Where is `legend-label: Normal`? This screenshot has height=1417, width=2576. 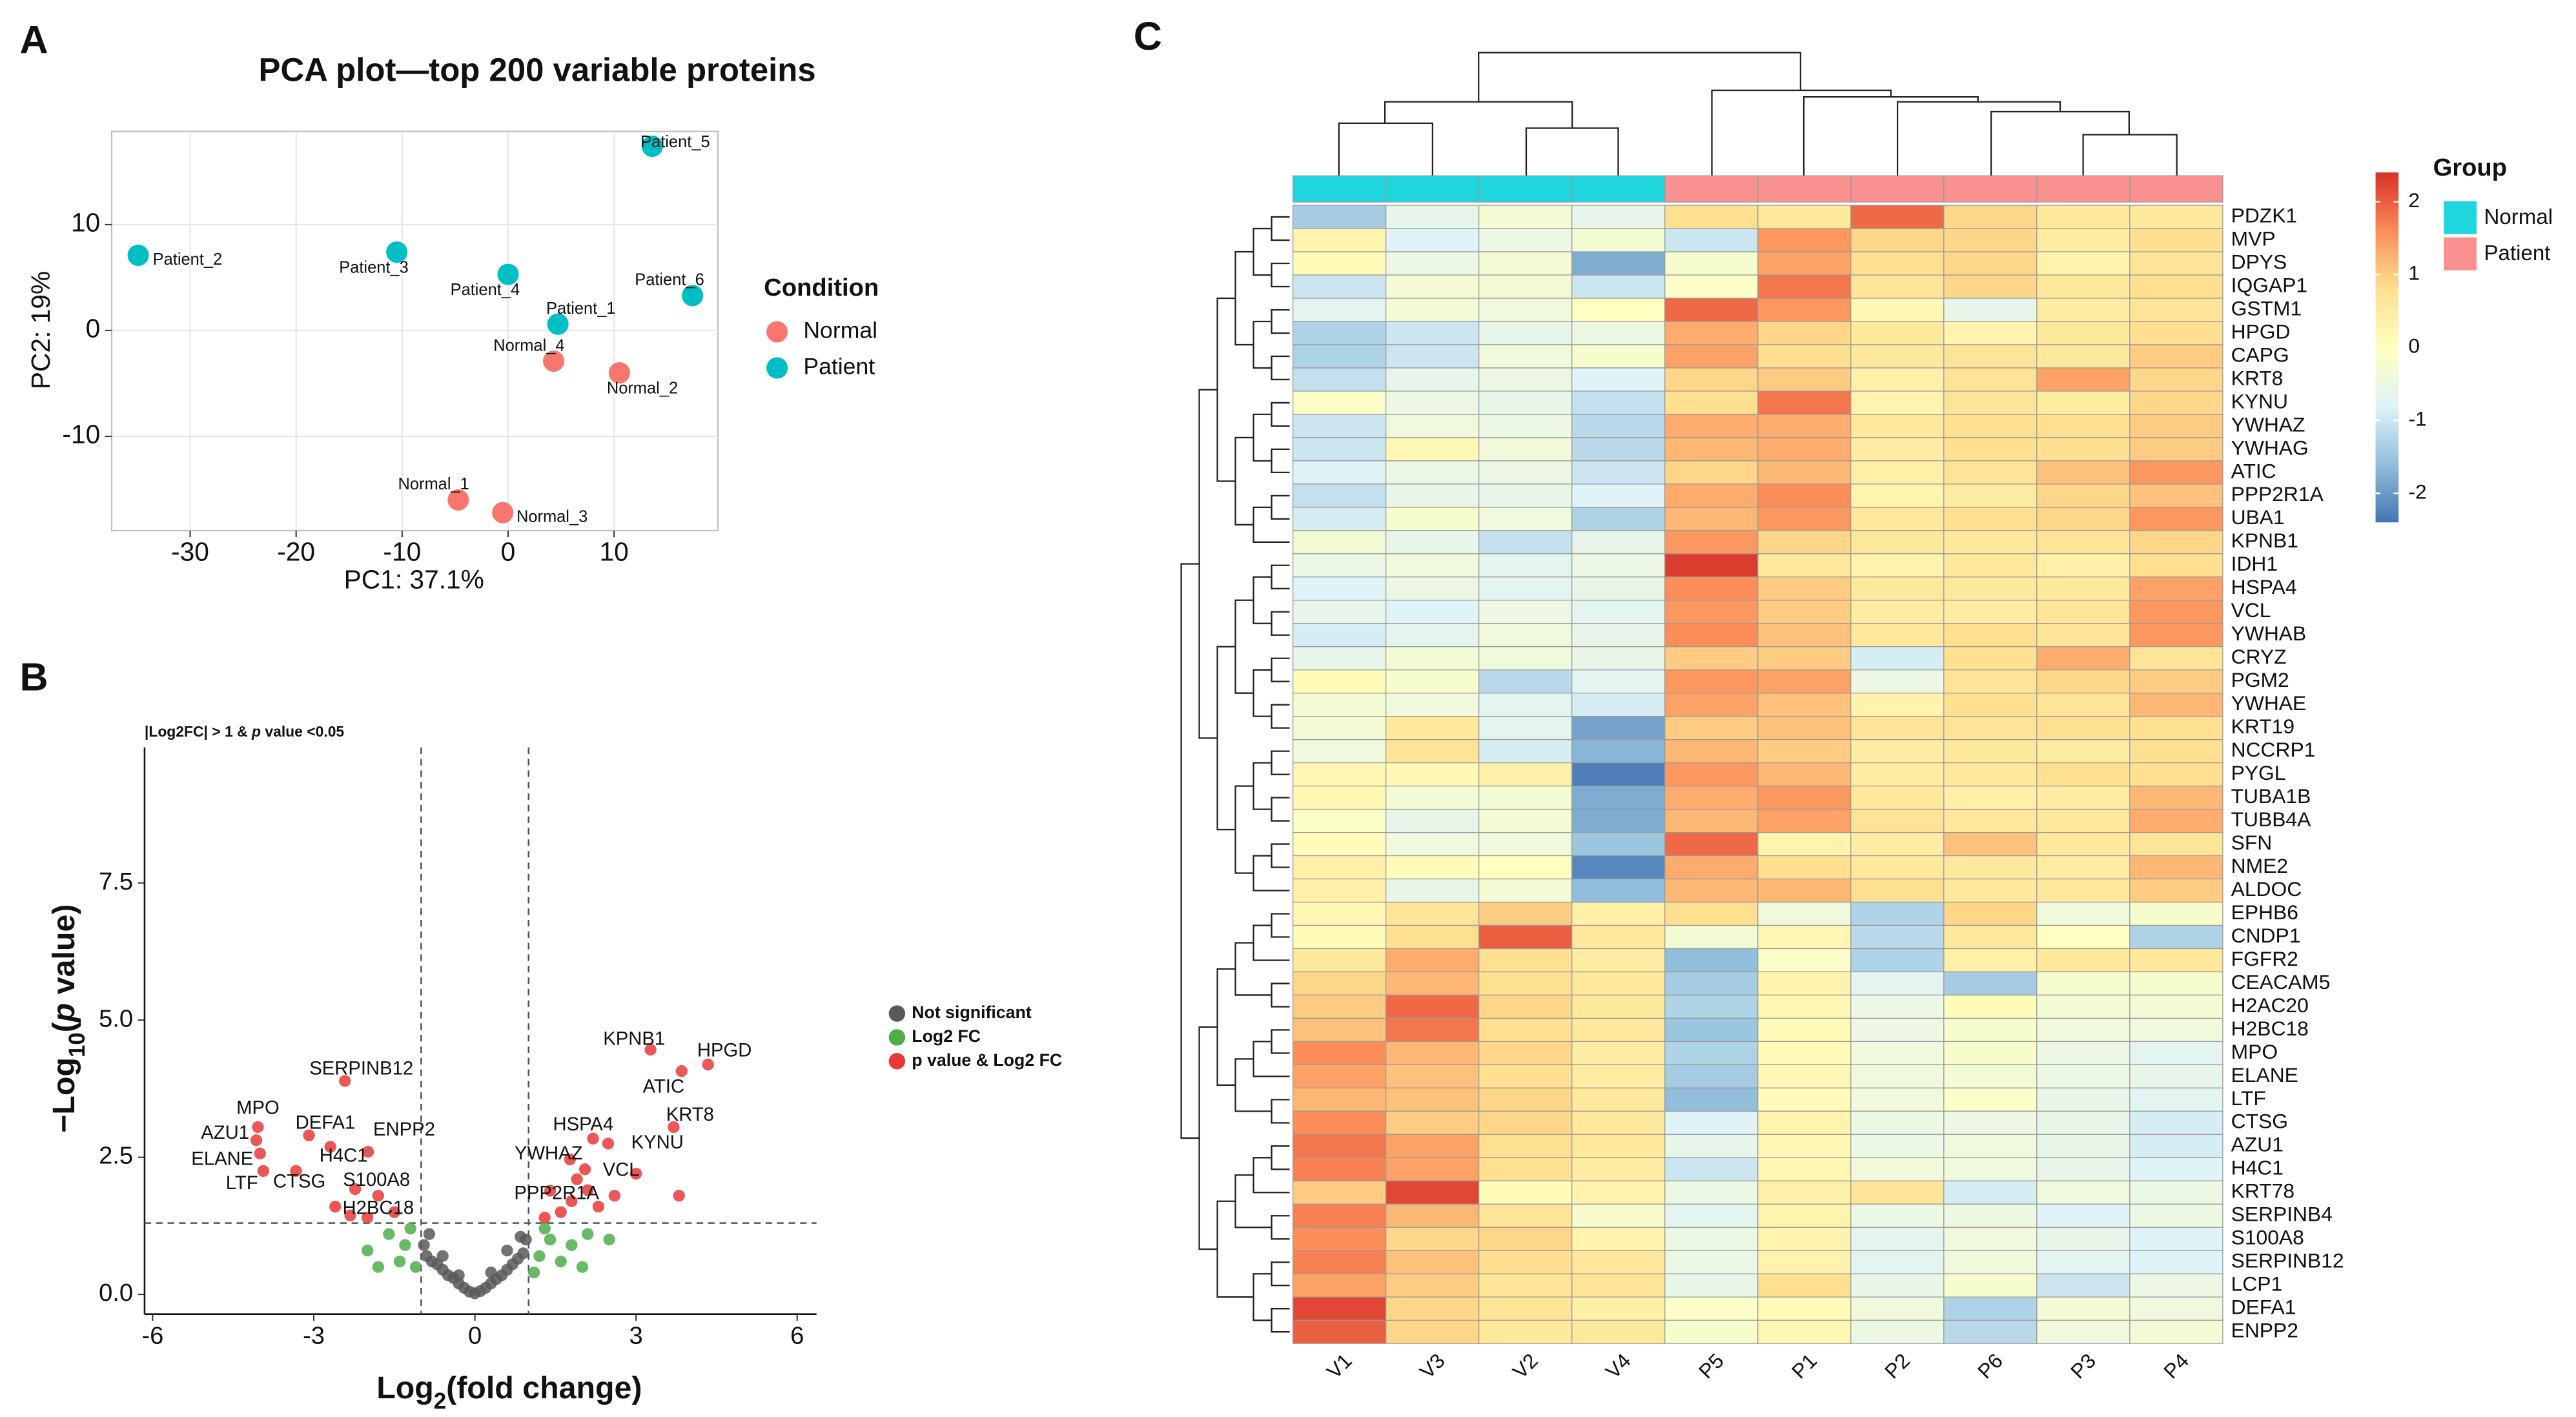 legend-label: Normal is located at coordinates (840, 330).